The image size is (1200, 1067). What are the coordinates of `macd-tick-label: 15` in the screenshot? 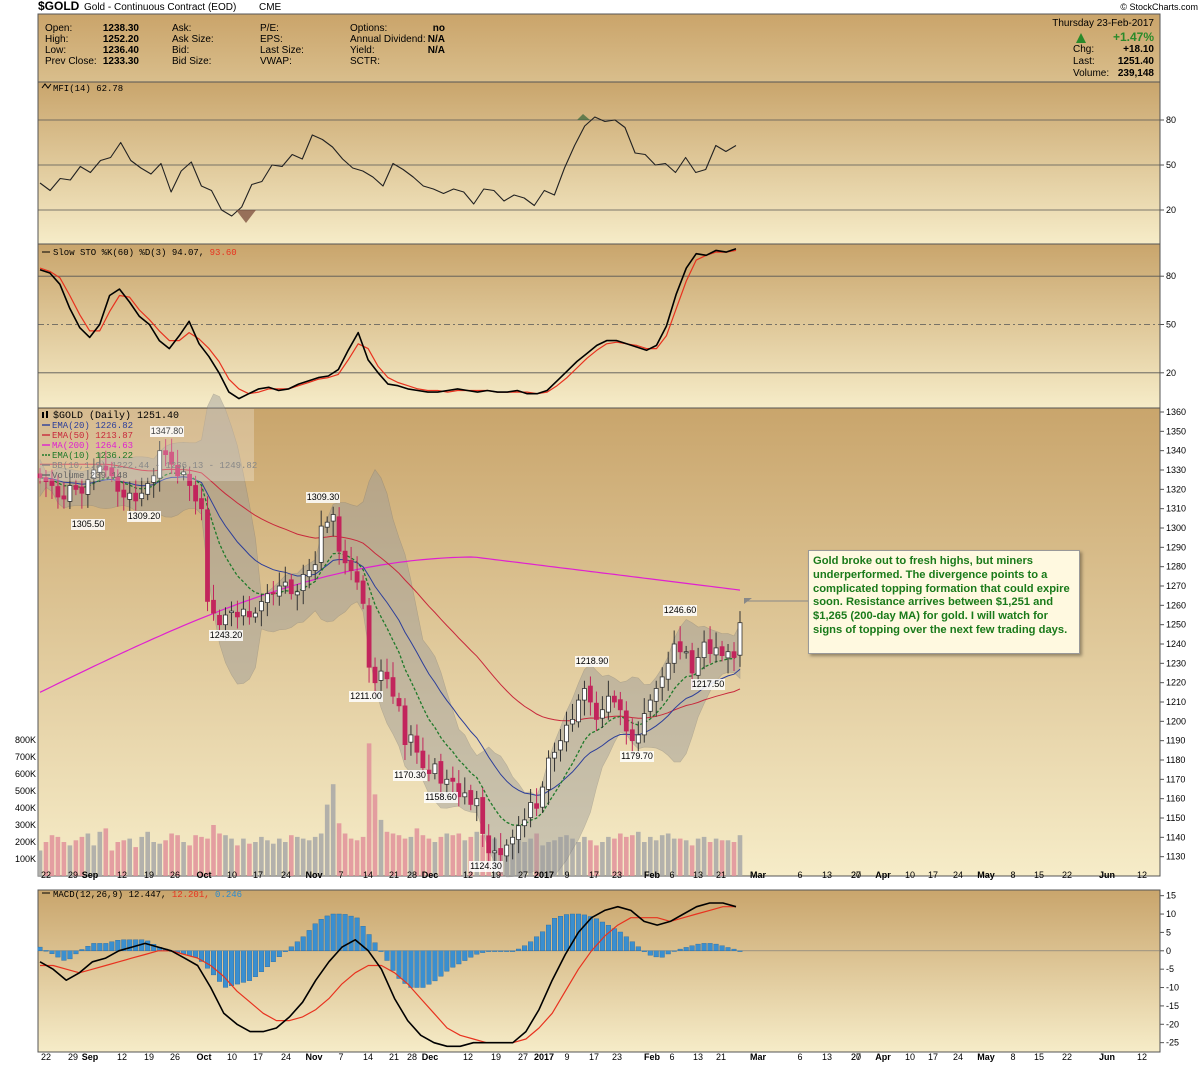 It's located at (1171, 896).